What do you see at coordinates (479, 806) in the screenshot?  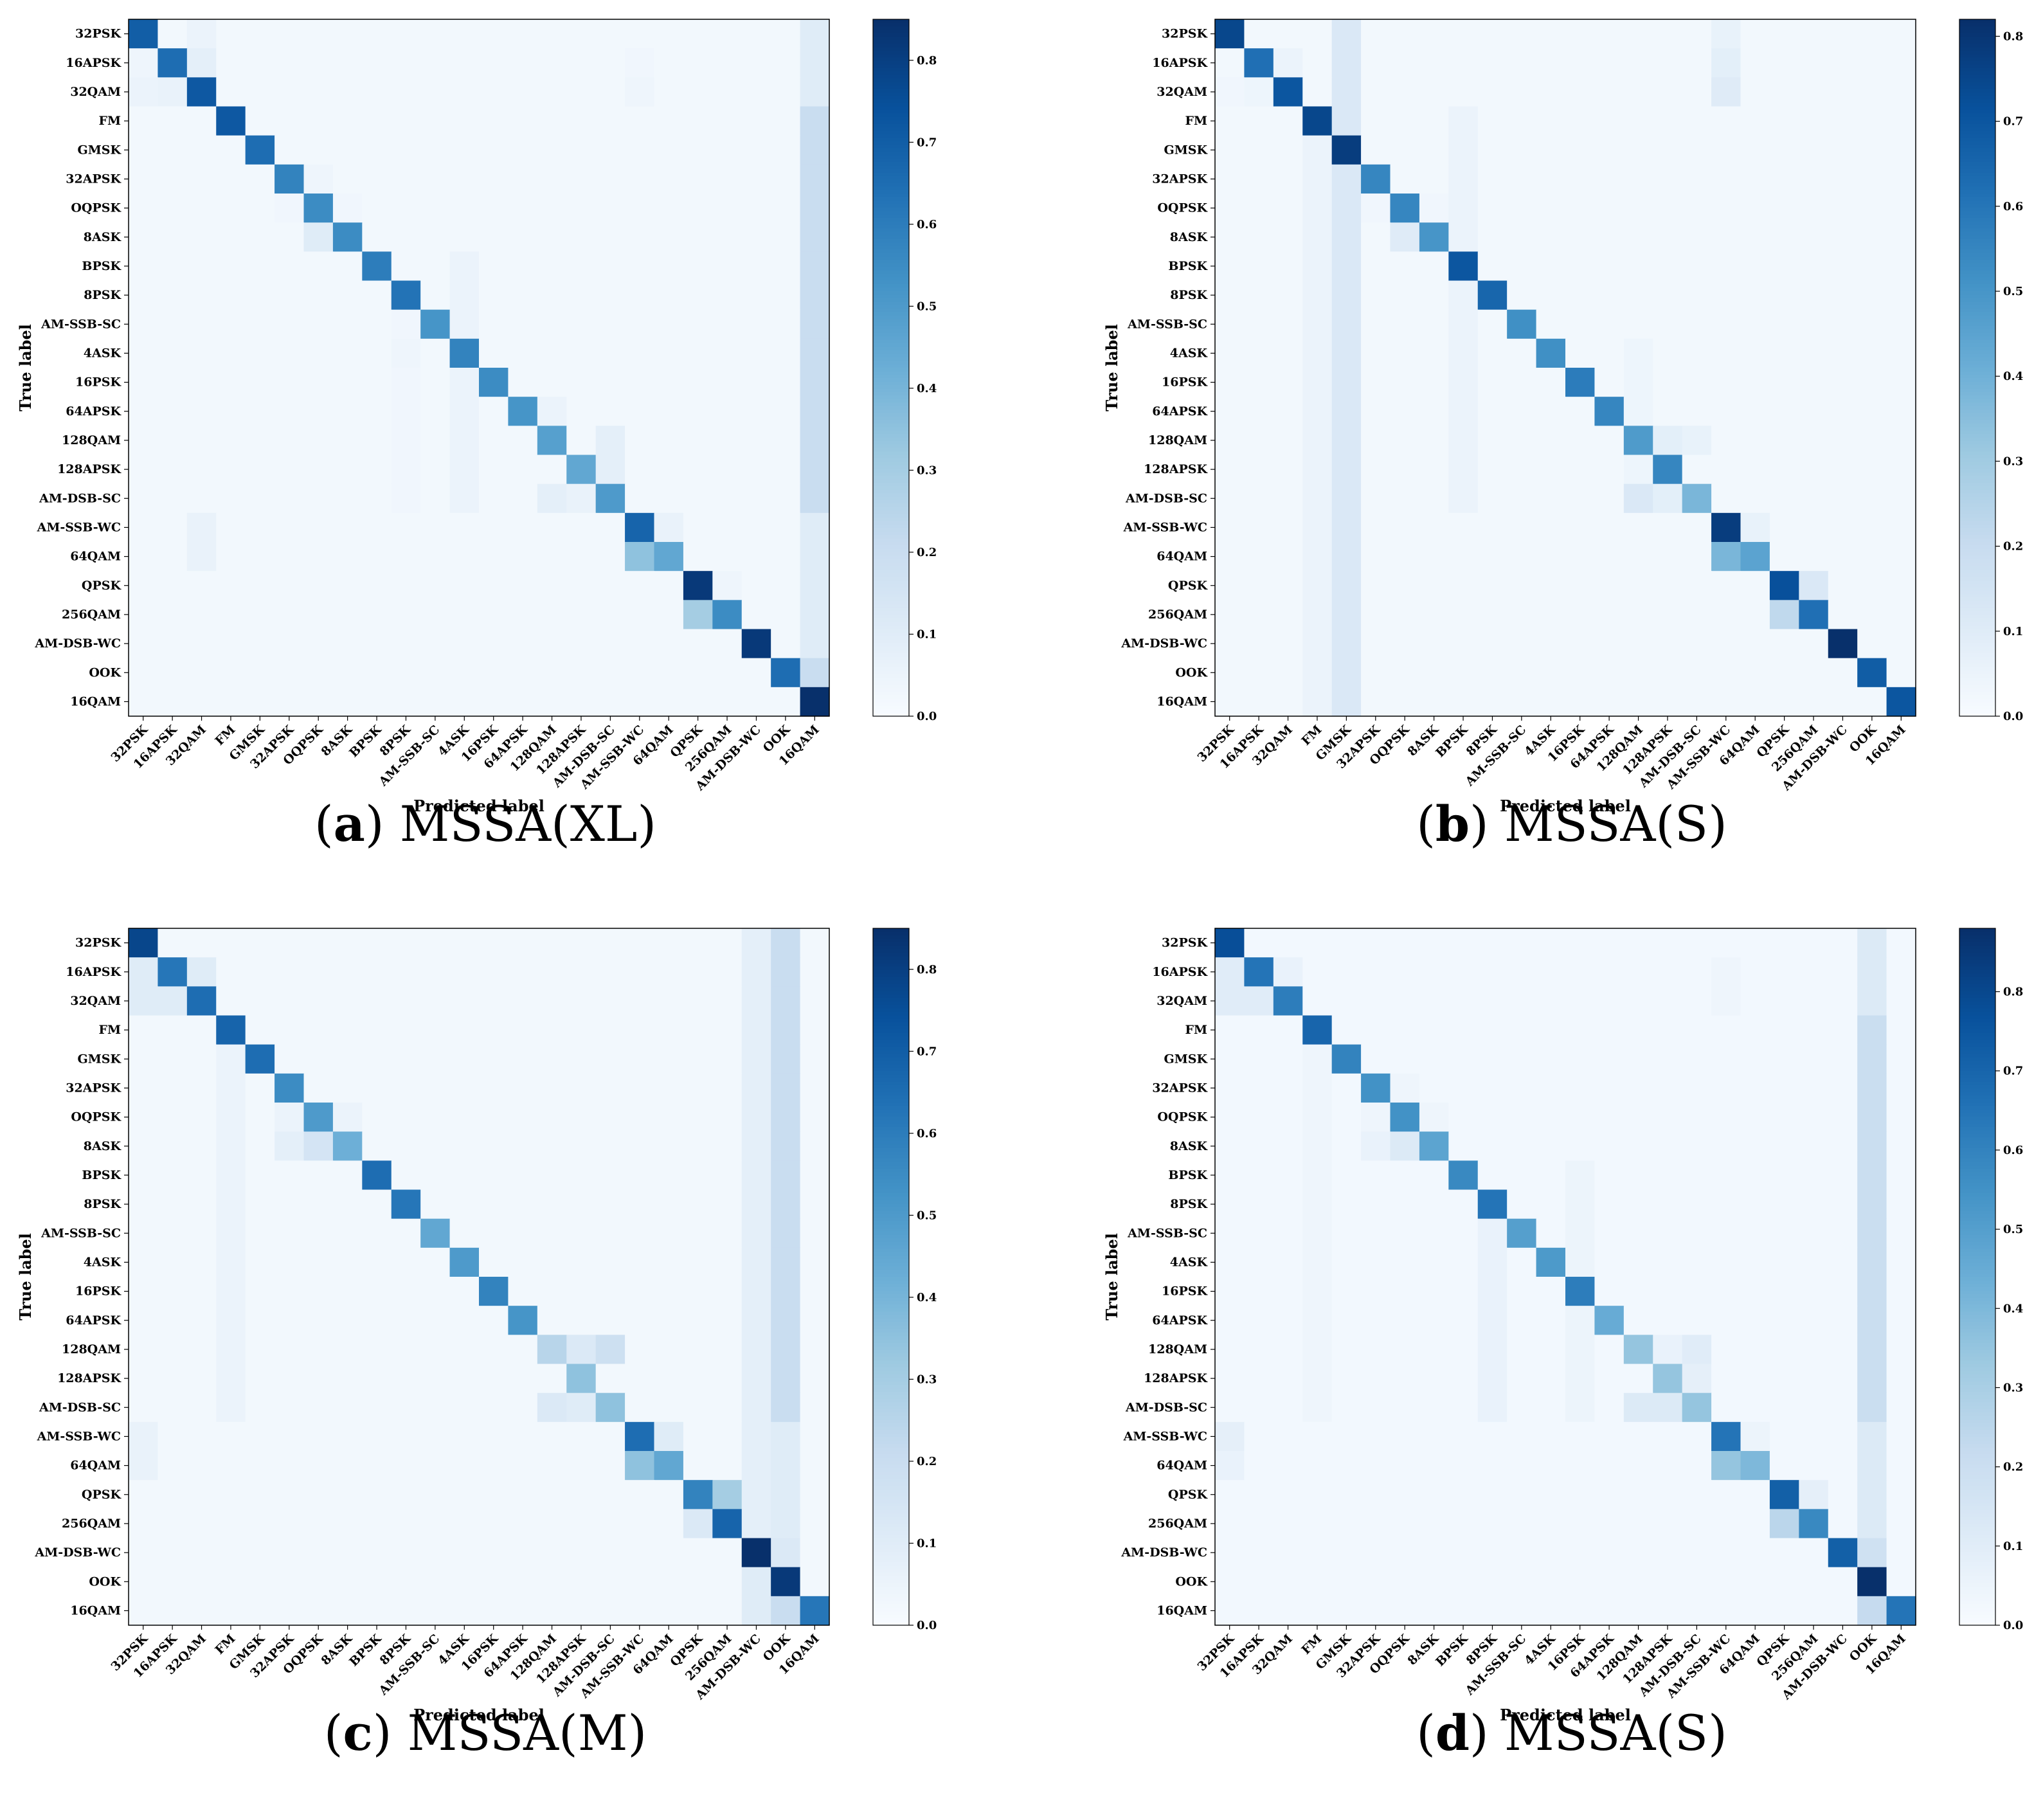 I see `x-axis-label: Predicted label` at bounding box center [479, 806].